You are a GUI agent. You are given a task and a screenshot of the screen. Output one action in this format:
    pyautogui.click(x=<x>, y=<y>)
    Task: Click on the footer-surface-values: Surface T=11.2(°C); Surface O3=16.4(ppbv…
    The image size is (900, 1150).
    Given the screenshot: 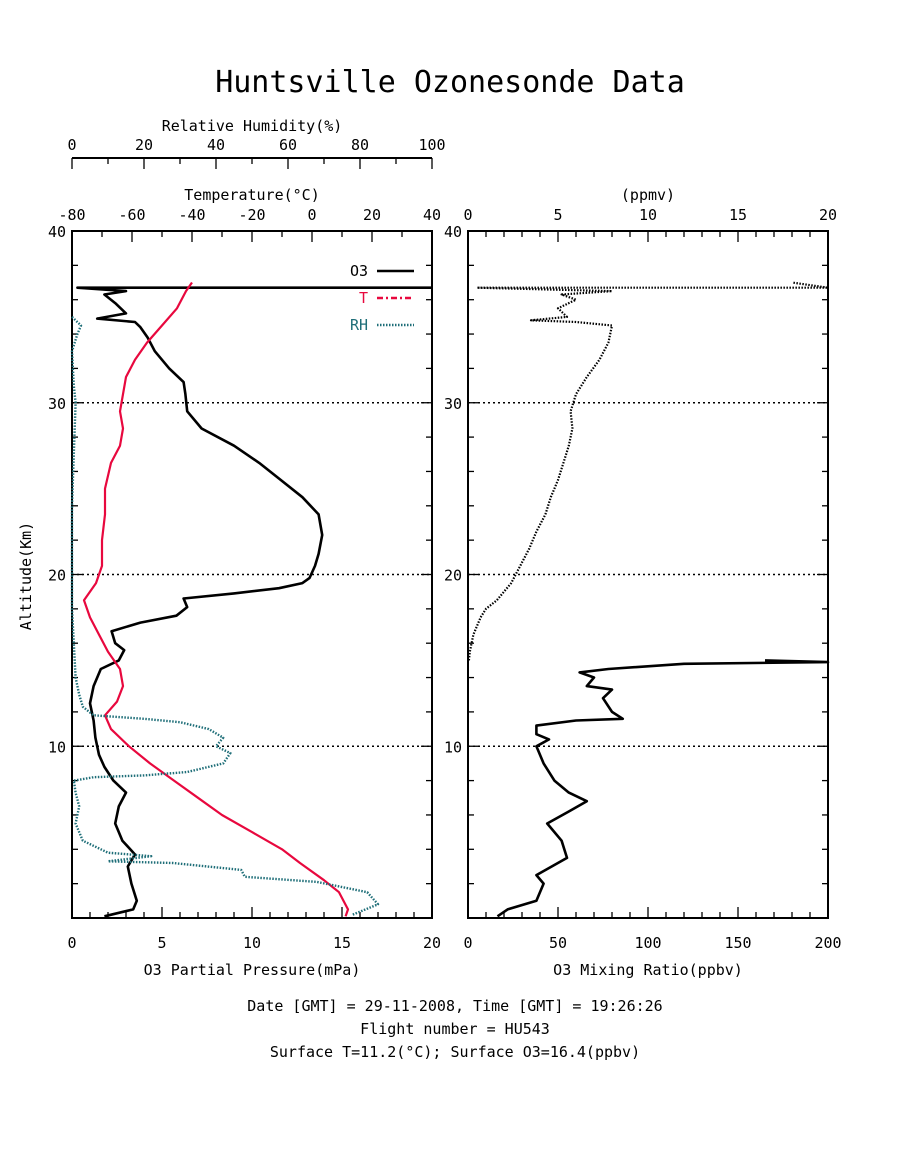 What is the action you would take?
    pyautogui.click(x=455, y=1052)
    